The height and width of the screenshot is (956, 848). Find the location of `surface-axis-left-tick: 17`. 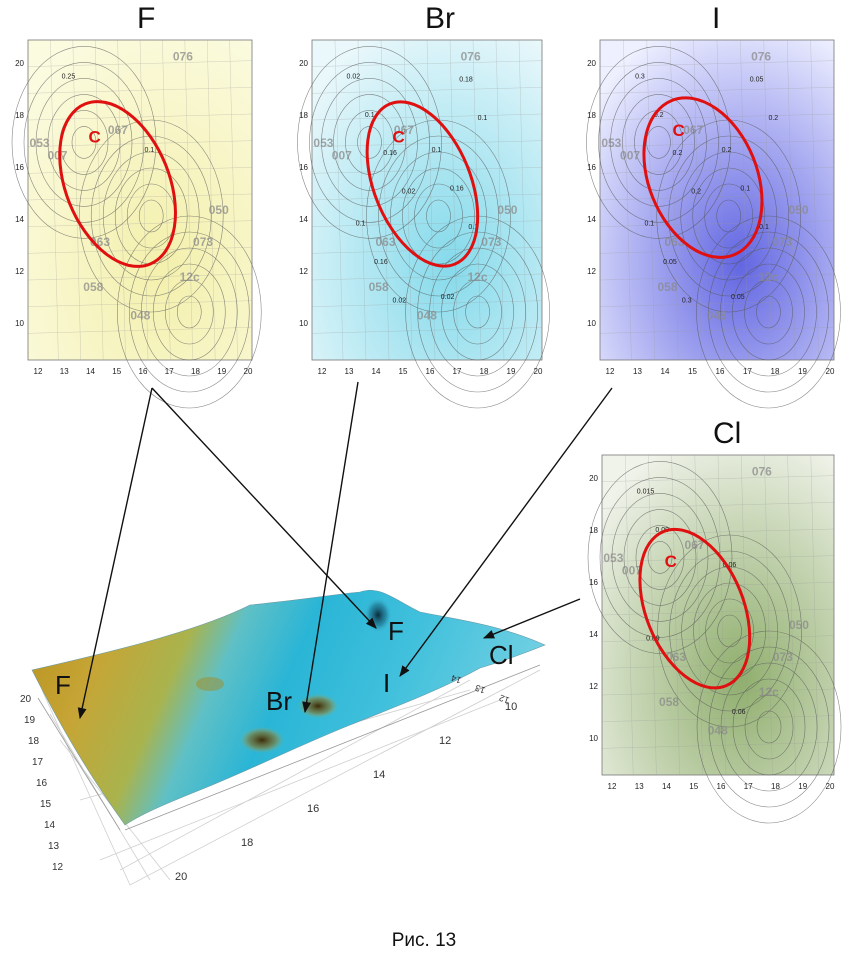

surface-axis-left-tick: 17 is located at coordinates (38, 762).